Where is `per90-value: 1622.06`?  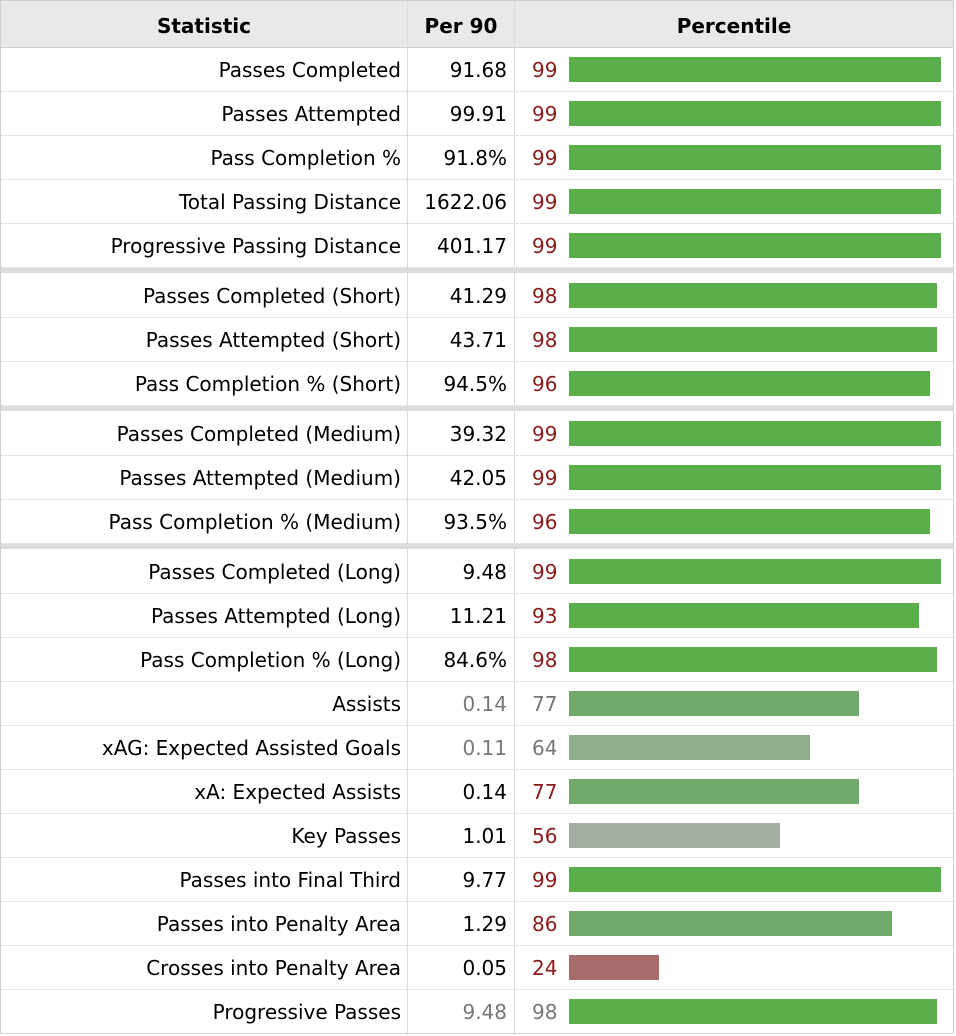 per90-value: 1622.06 is located at coordinates (465, 202).